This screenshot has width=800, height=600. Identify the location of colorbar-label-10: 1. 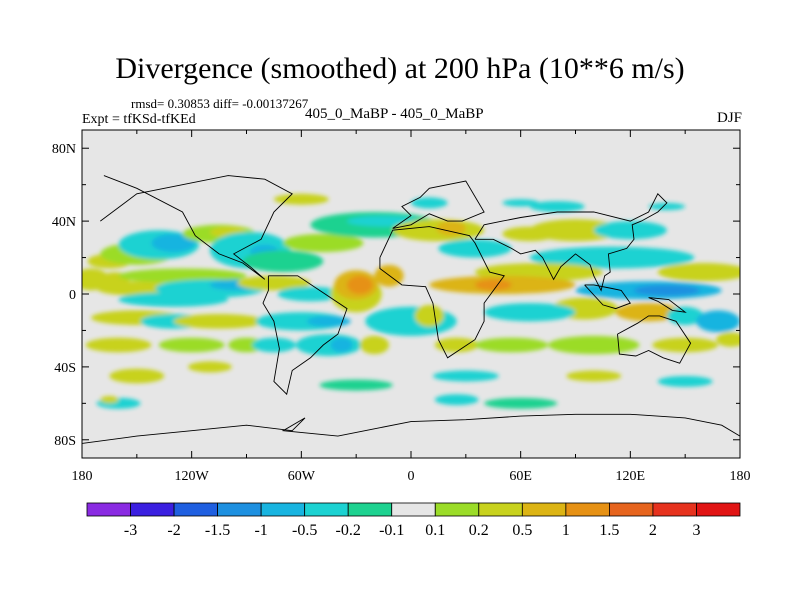
(566, 530).